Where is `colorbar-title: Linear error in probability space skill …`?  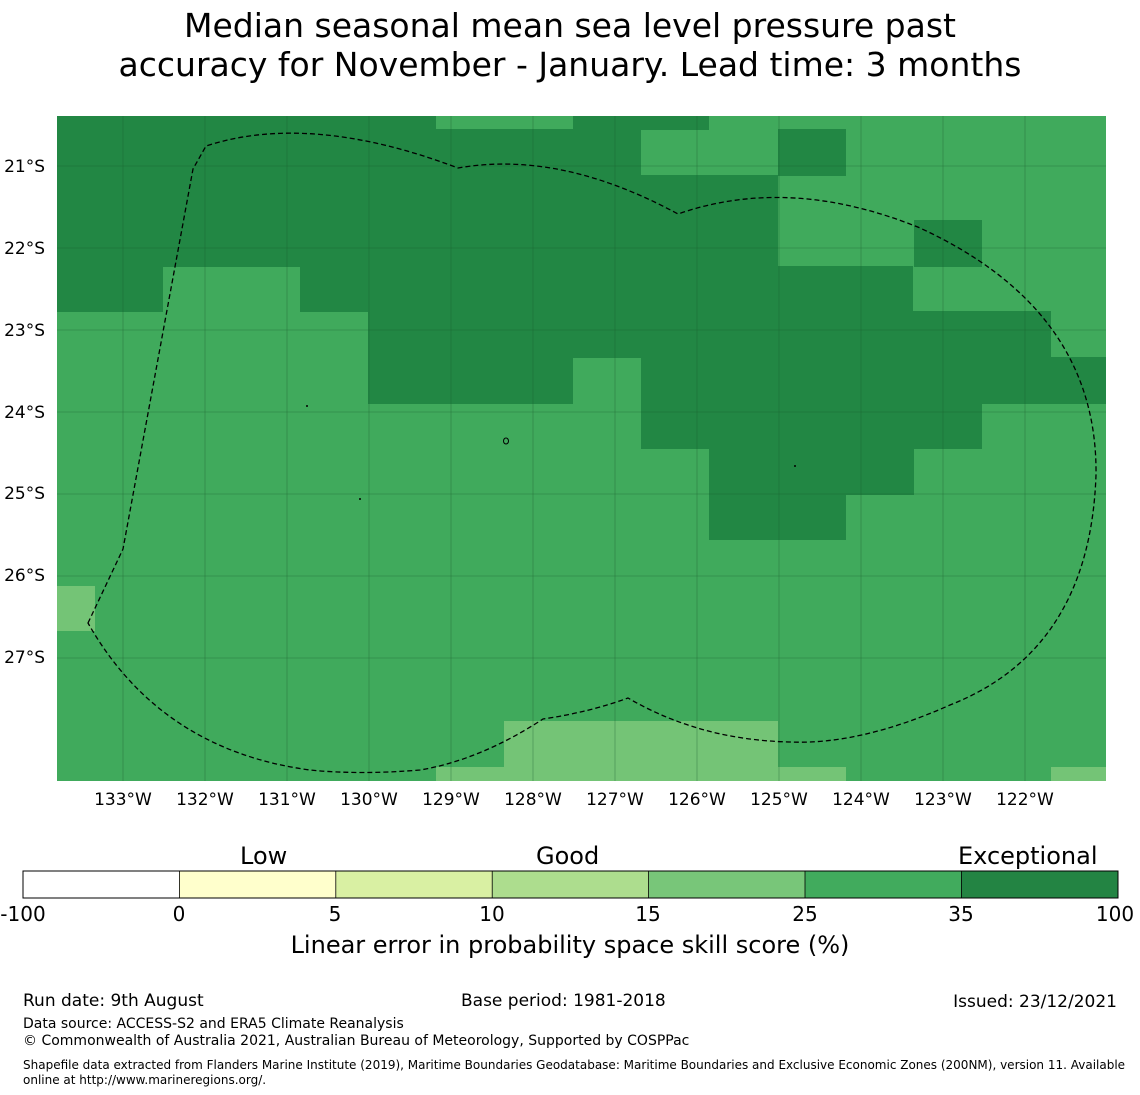
colorbar-title: Linear error in probability space skill … is located at coordinates (570, 945).